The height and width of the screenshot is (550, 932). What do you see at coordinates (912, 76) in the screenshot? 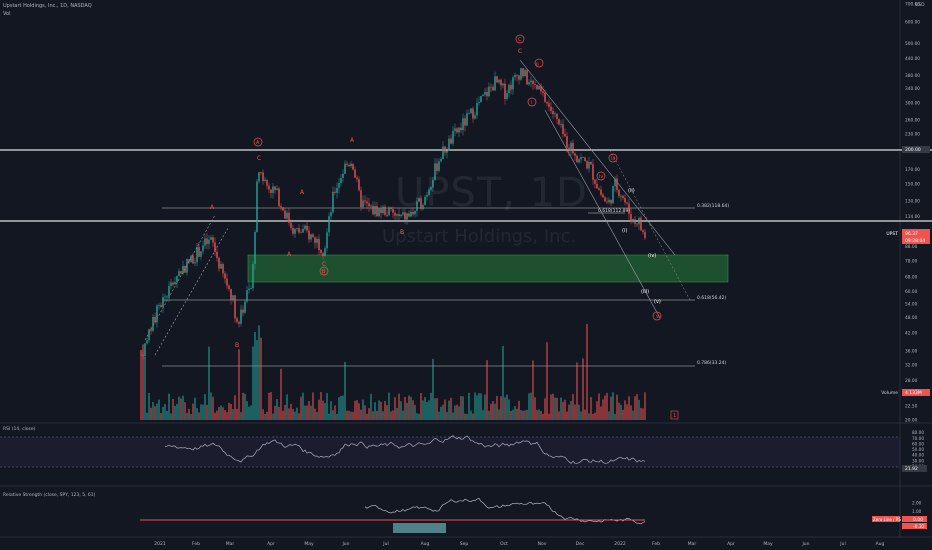
I see `price-tick-label: 380.00` at bounding box center [912, 76].